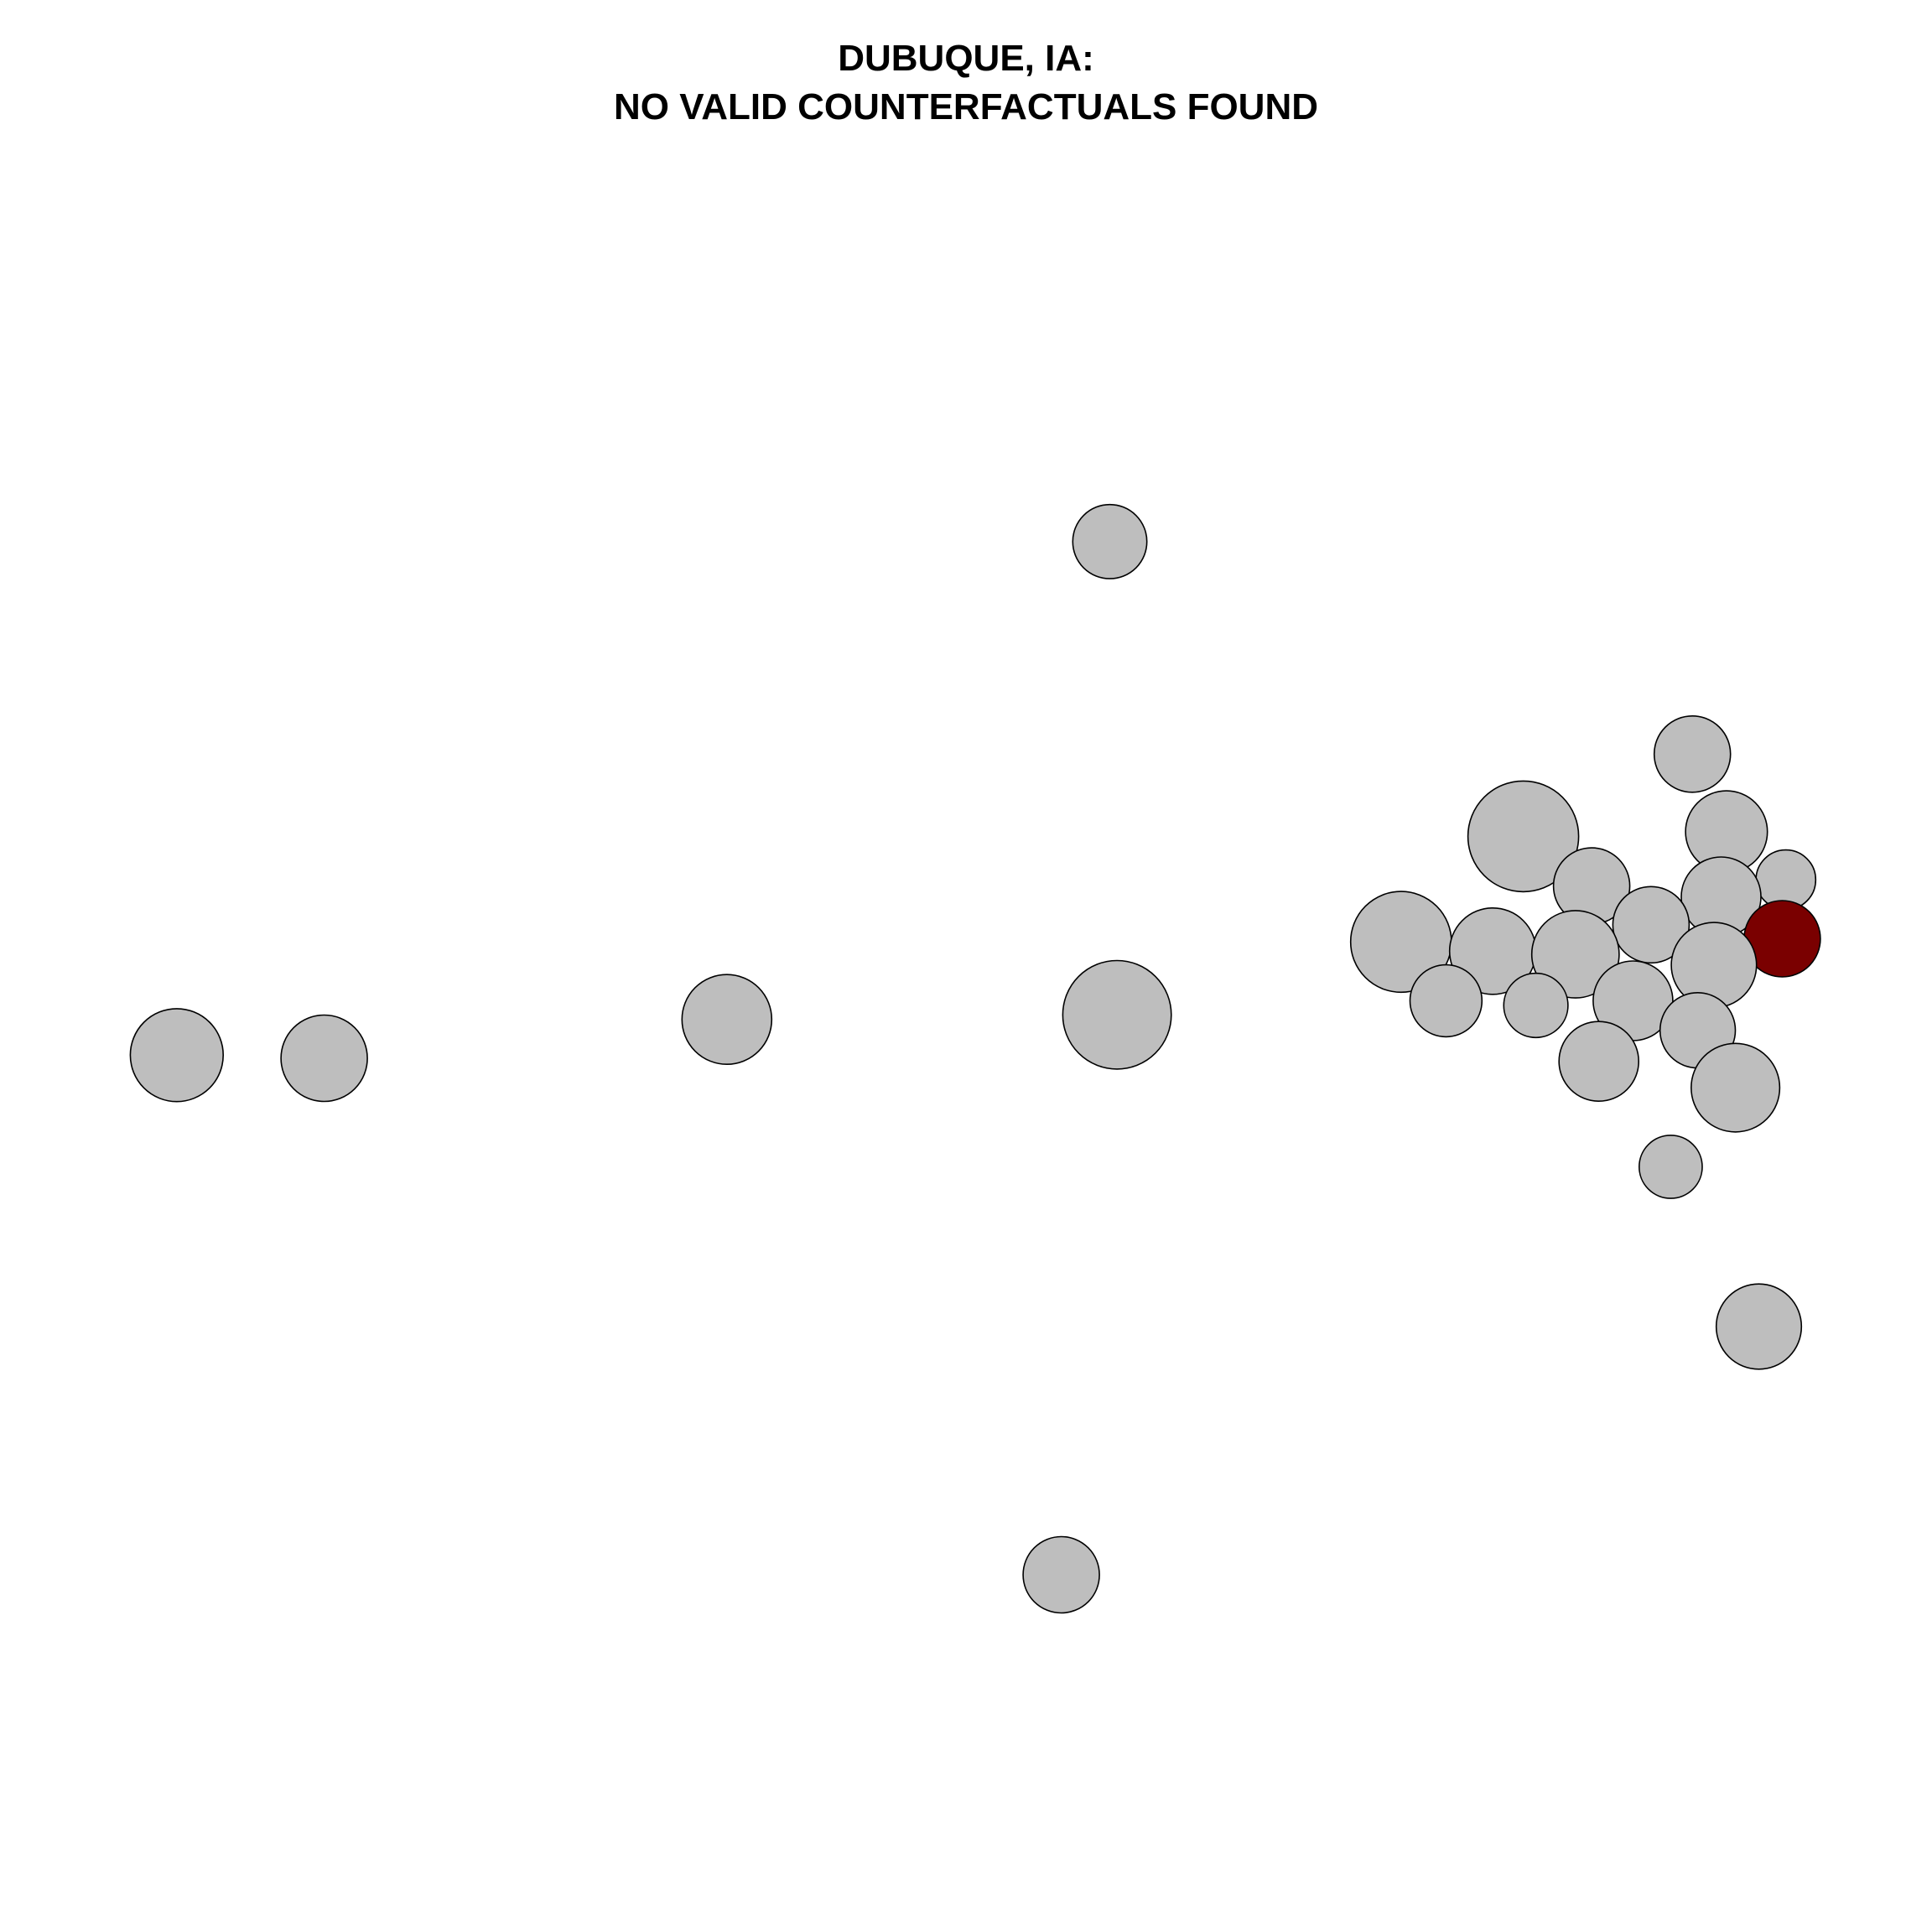  What do you see at coordinates (966, 106) in the screenshot?
I see `chart-title-line-2: NO VALID COUNTERFACTUALS FOUND` at bounding box center [966, 106].